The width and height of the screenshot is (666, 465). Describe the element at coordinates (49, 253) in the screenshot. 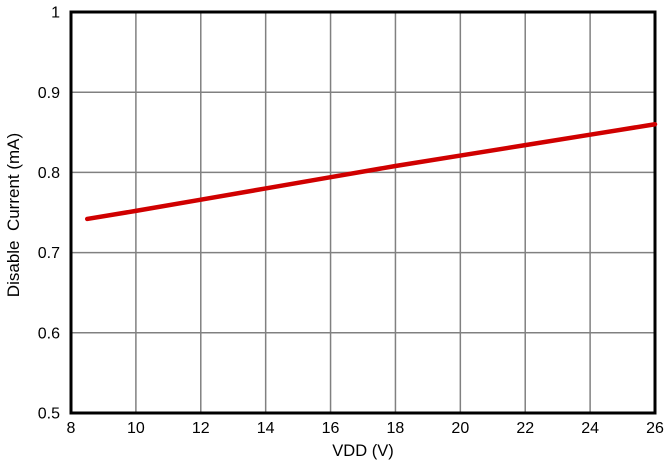

I see `y-tick-label: 0.7` at that location.